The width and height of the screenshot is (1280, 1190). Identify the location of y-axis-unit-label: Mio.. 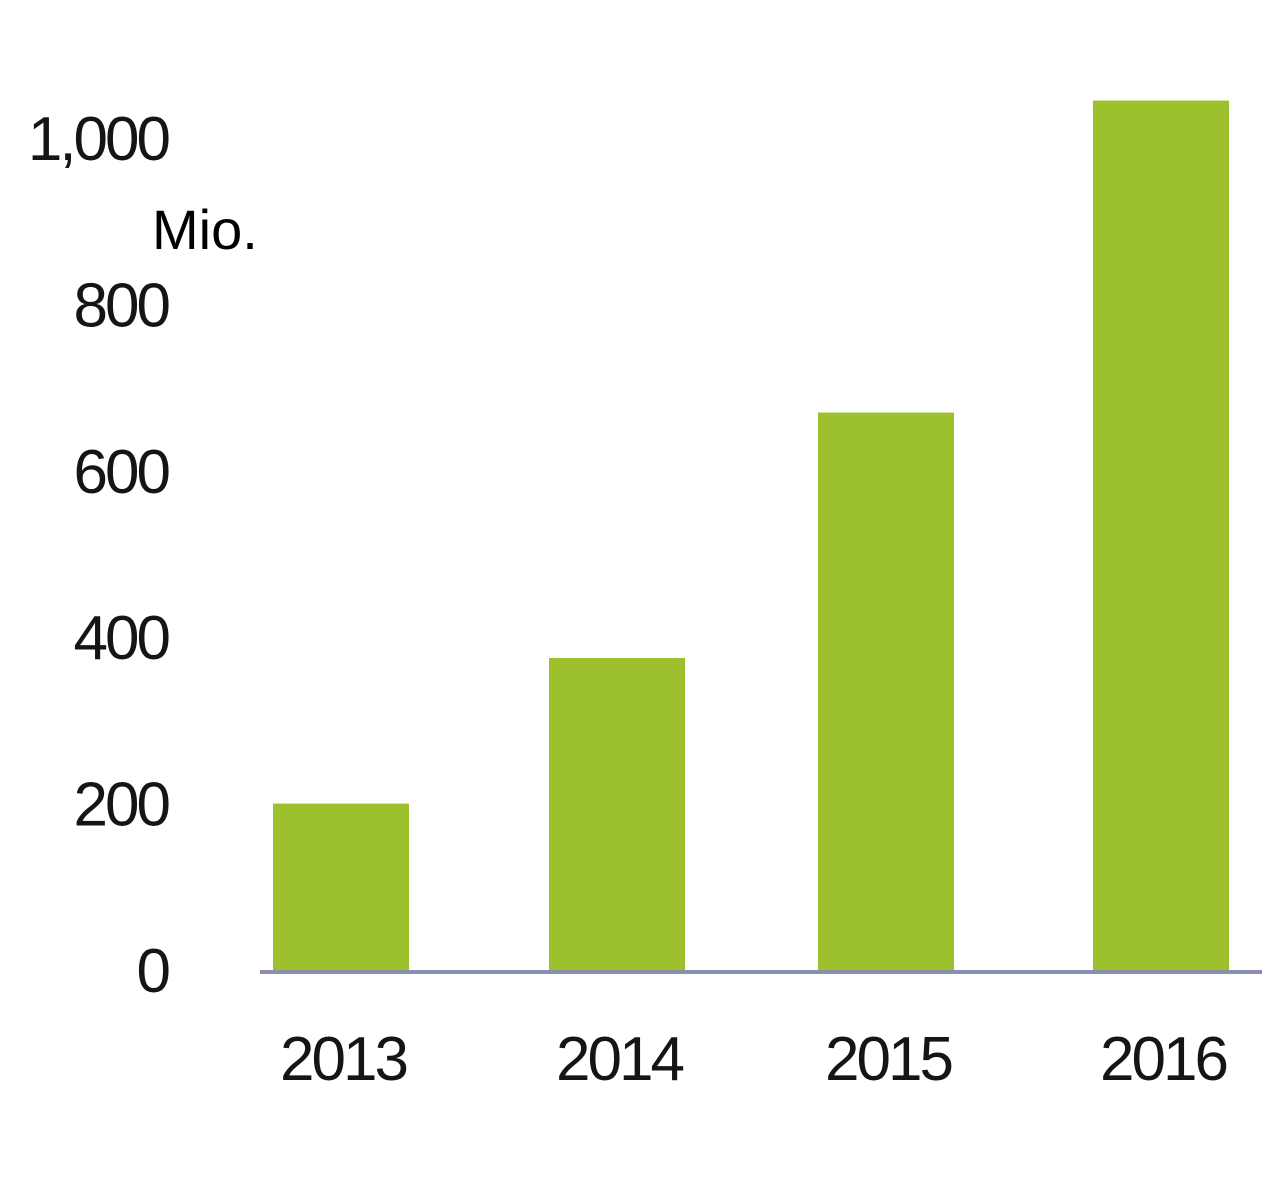
(205, 229).